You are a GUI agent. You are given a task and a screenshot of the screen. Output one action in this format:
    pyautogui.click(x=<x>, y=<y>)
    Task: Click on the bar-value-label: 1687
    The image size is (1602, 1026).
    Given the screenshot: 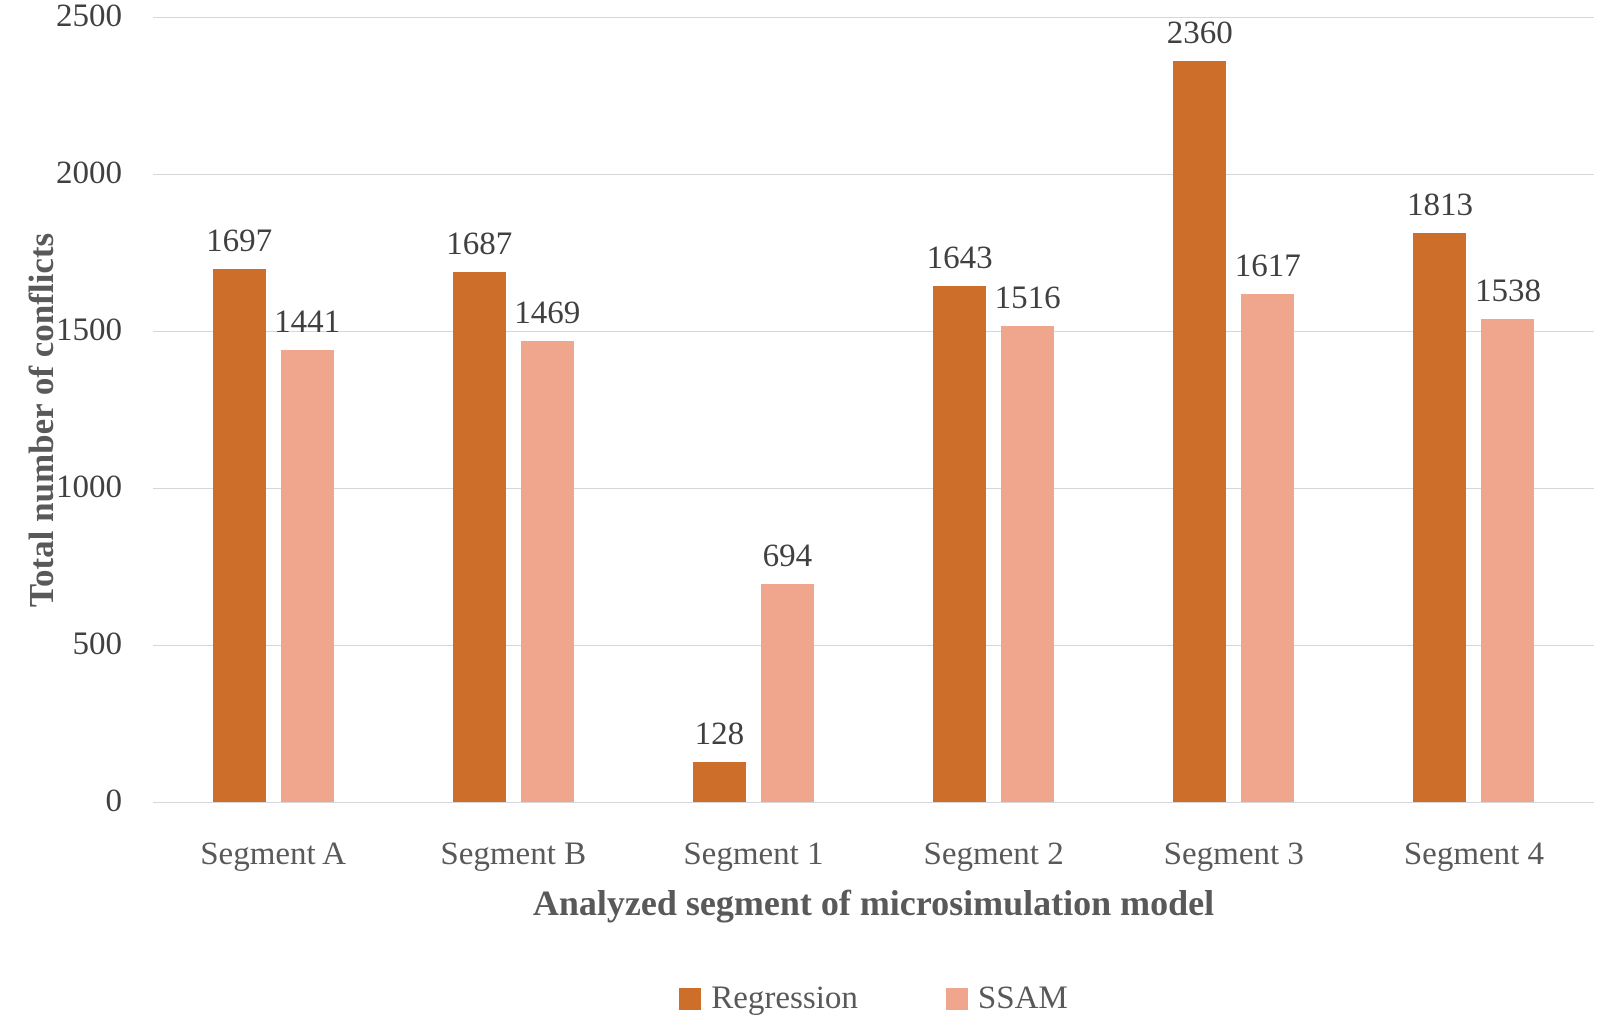 What is the action you would take?
    pyautogui.click(x=479, y=244)
    